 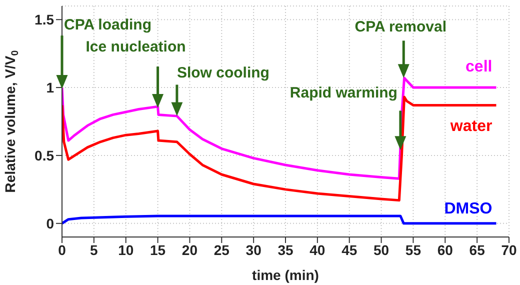 I want to click on annotation: Ice nucleation, so click(x=136, y=47).